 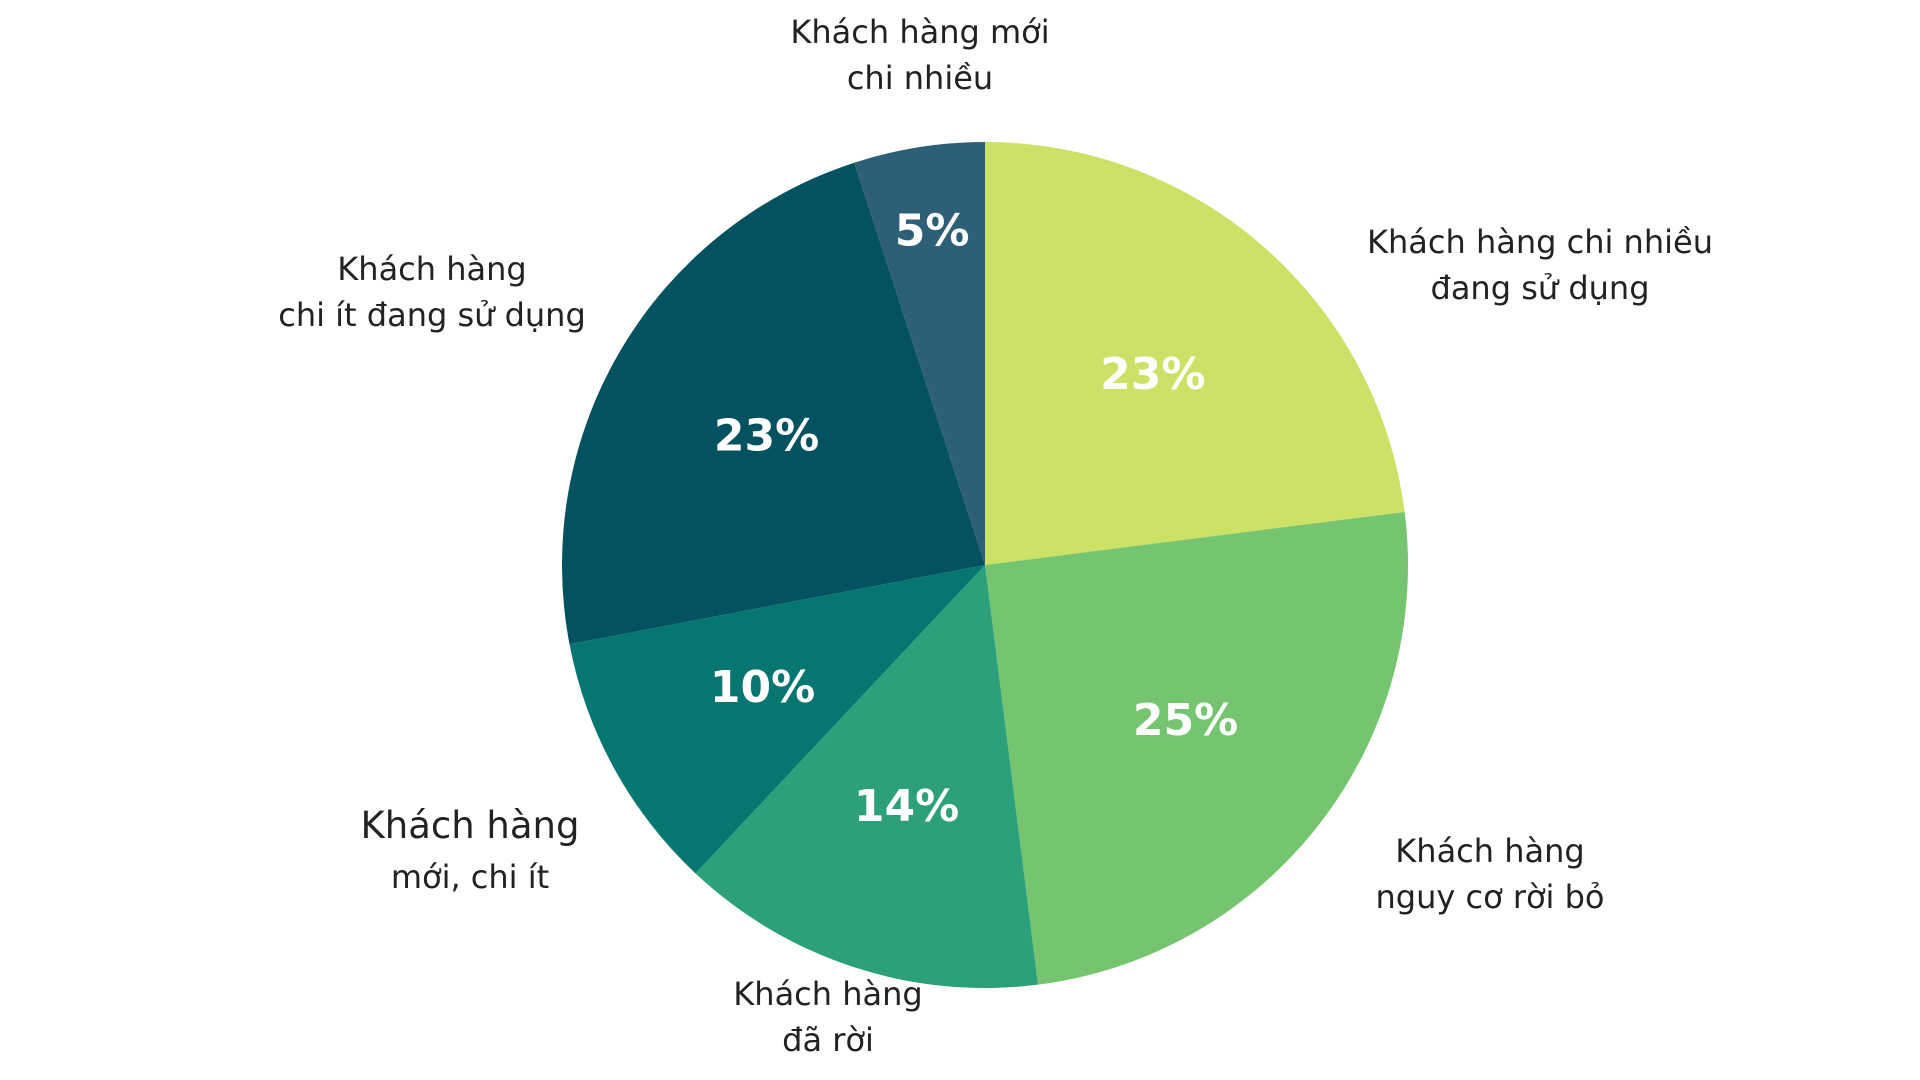 I want to click on pie-category-label-line: Khách hàng chi nhiều, so click(x=1540, y=242).